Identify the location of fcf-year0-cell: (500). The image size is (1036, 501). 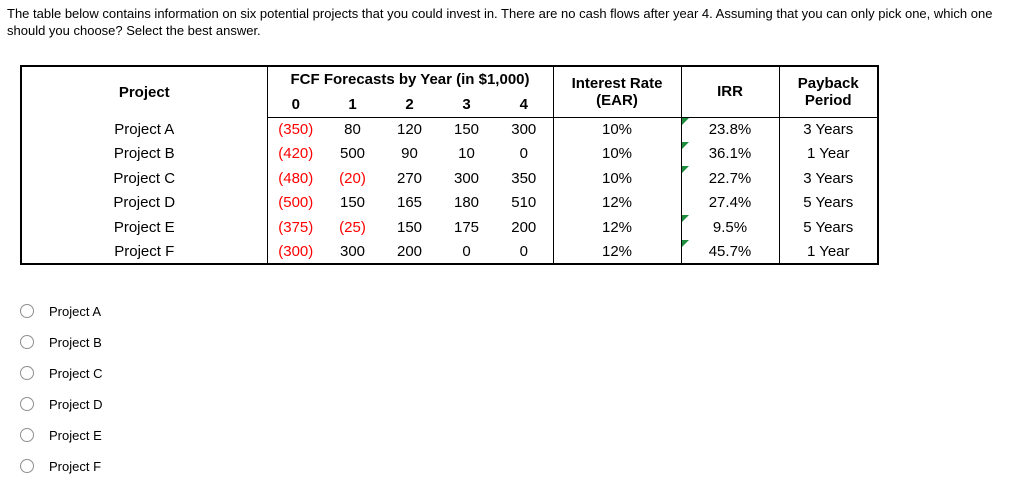
(295, 202).